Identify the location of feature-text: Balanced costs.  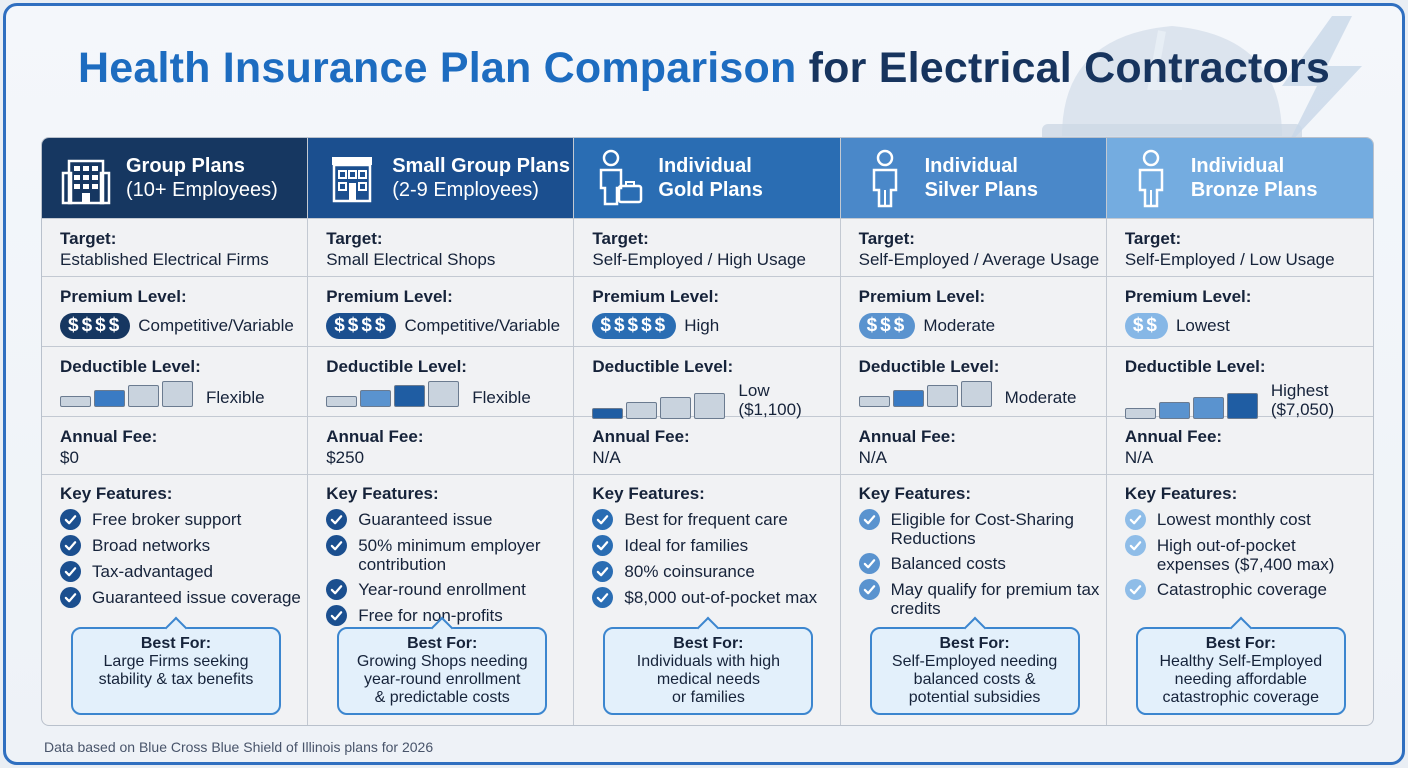
(948, 563).